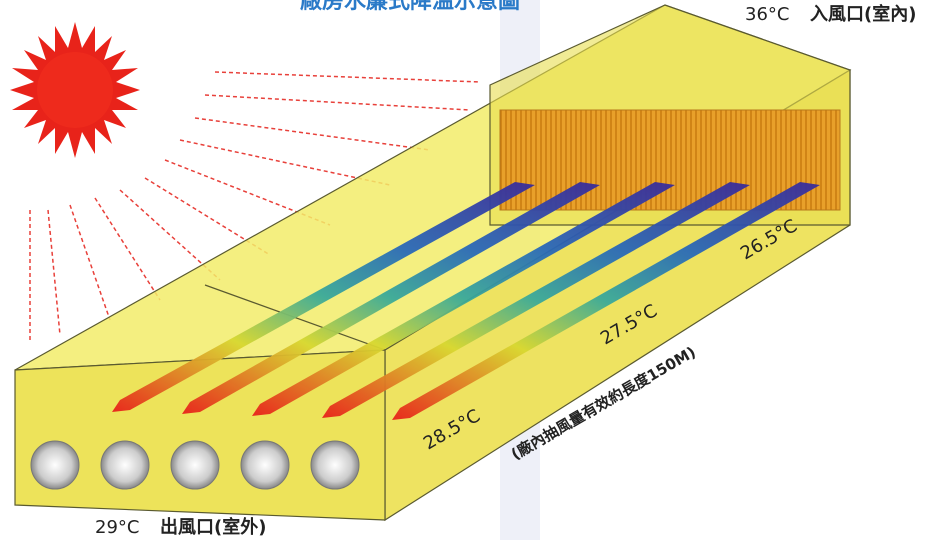 The width and height of the screenshot is (936, 540). What do you see at coordinates (117, 527) in the screenshot?
I see `outlet-temperature: 29°C` at bounding box center [117, 527].